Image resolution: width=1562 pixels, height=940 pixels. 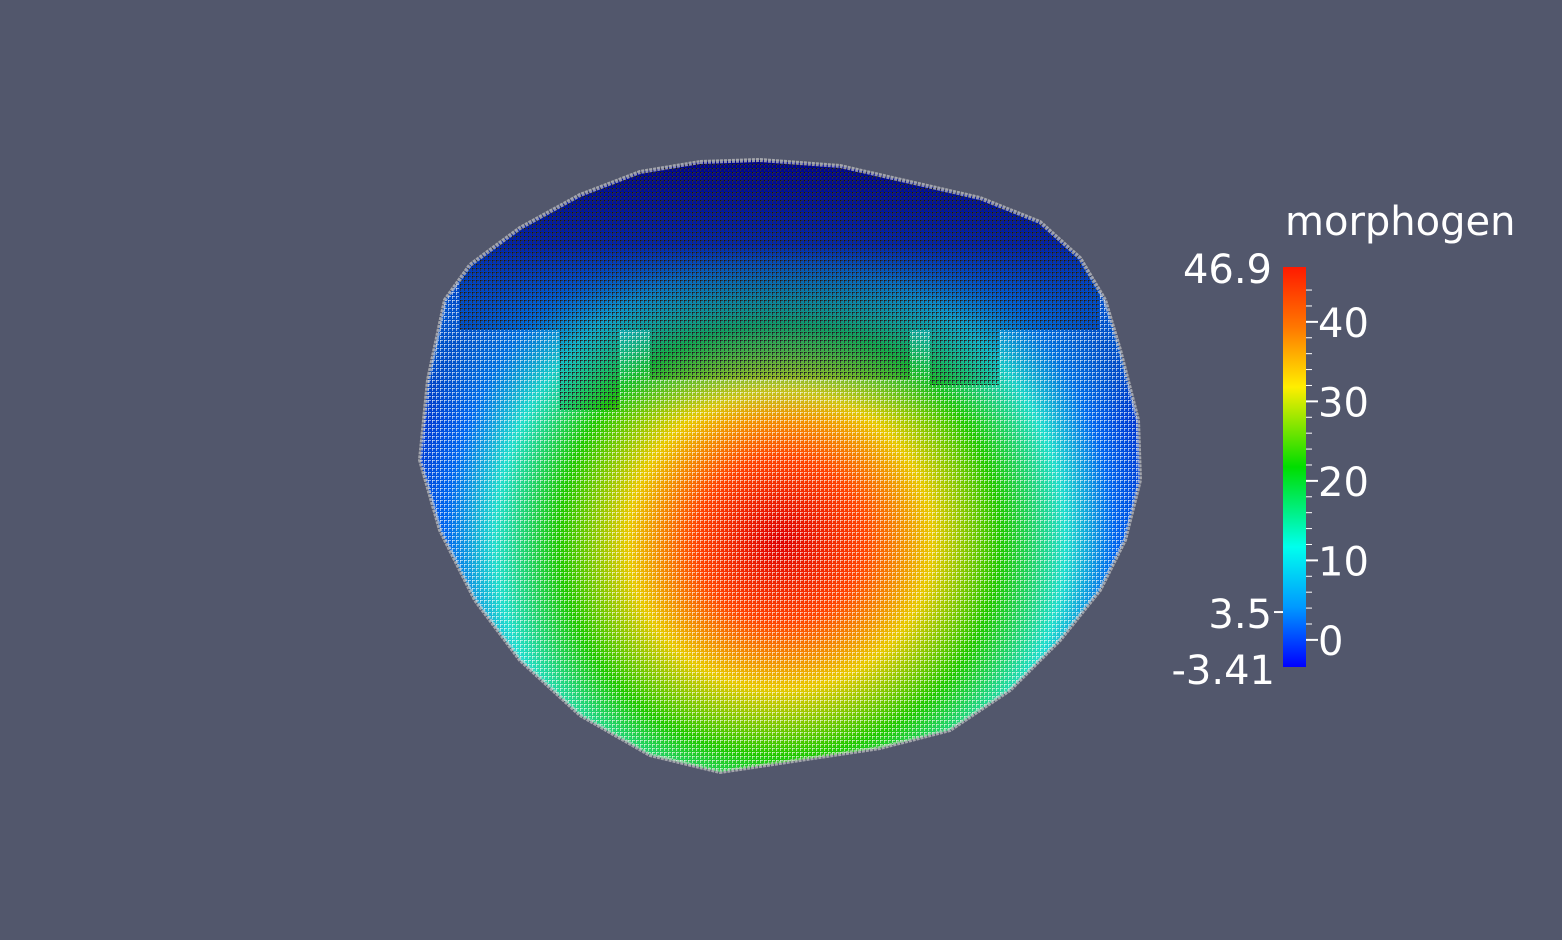 What do you see at coordinates (1343, 483) in the screenshot?
I see `scalar-bar-tick-label: 20` at bounding box center [1343, 483].